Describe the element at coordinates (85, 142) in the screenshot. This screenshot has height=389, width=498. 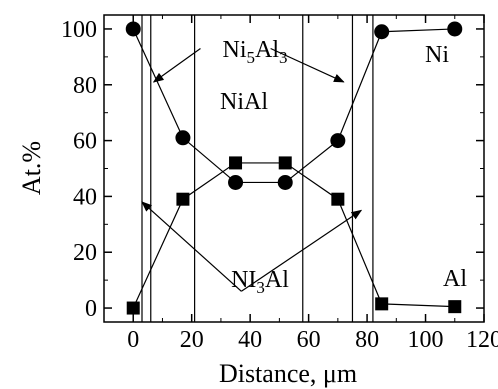
I see `y-tick-label: 60` at that location.